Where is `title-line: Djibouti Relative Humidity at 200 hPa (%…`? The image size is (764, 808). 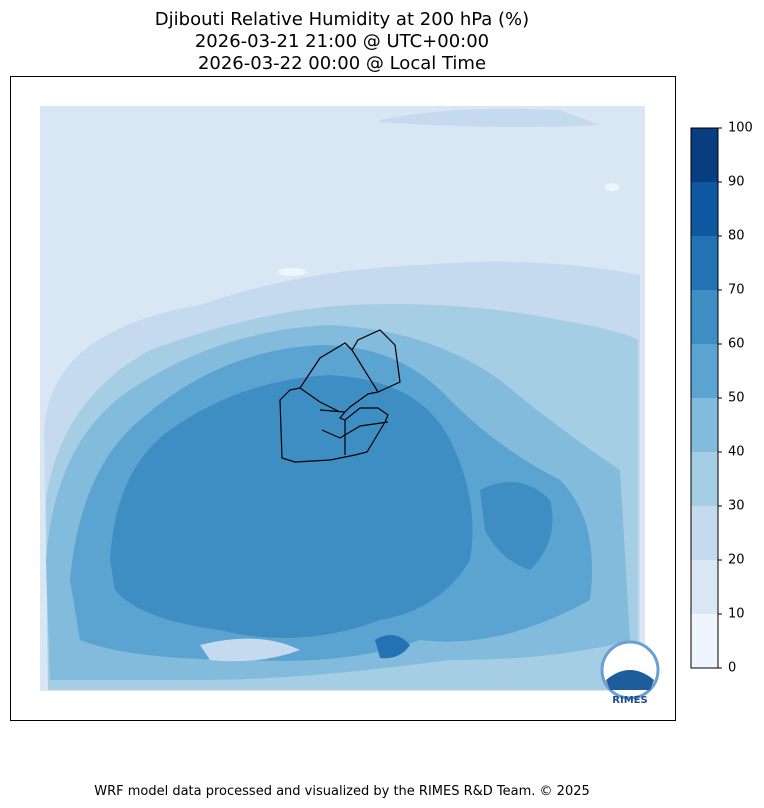
title-line: Djibouti Relative Humidity at 200 hPa (%… is located at coordinates (342, 19).